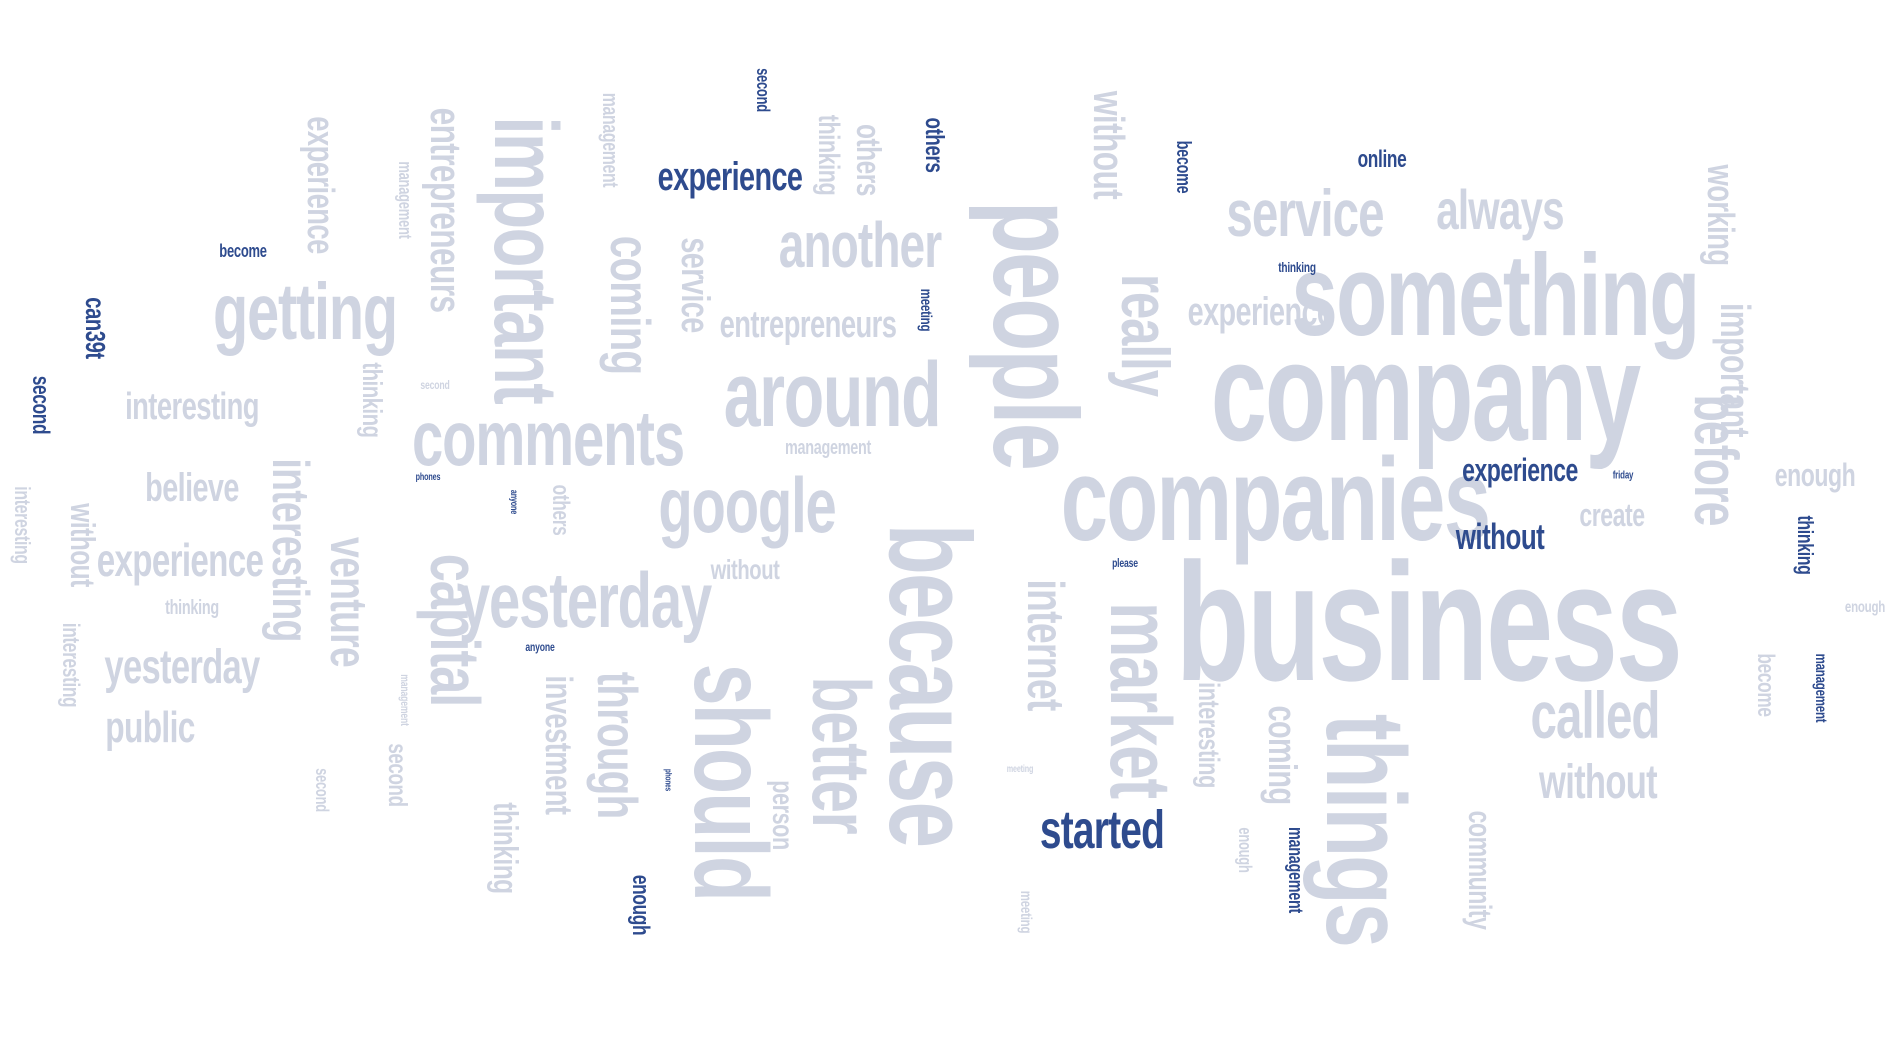  I want to click on word-thinking-bottom: thinking, so click(505, 848).